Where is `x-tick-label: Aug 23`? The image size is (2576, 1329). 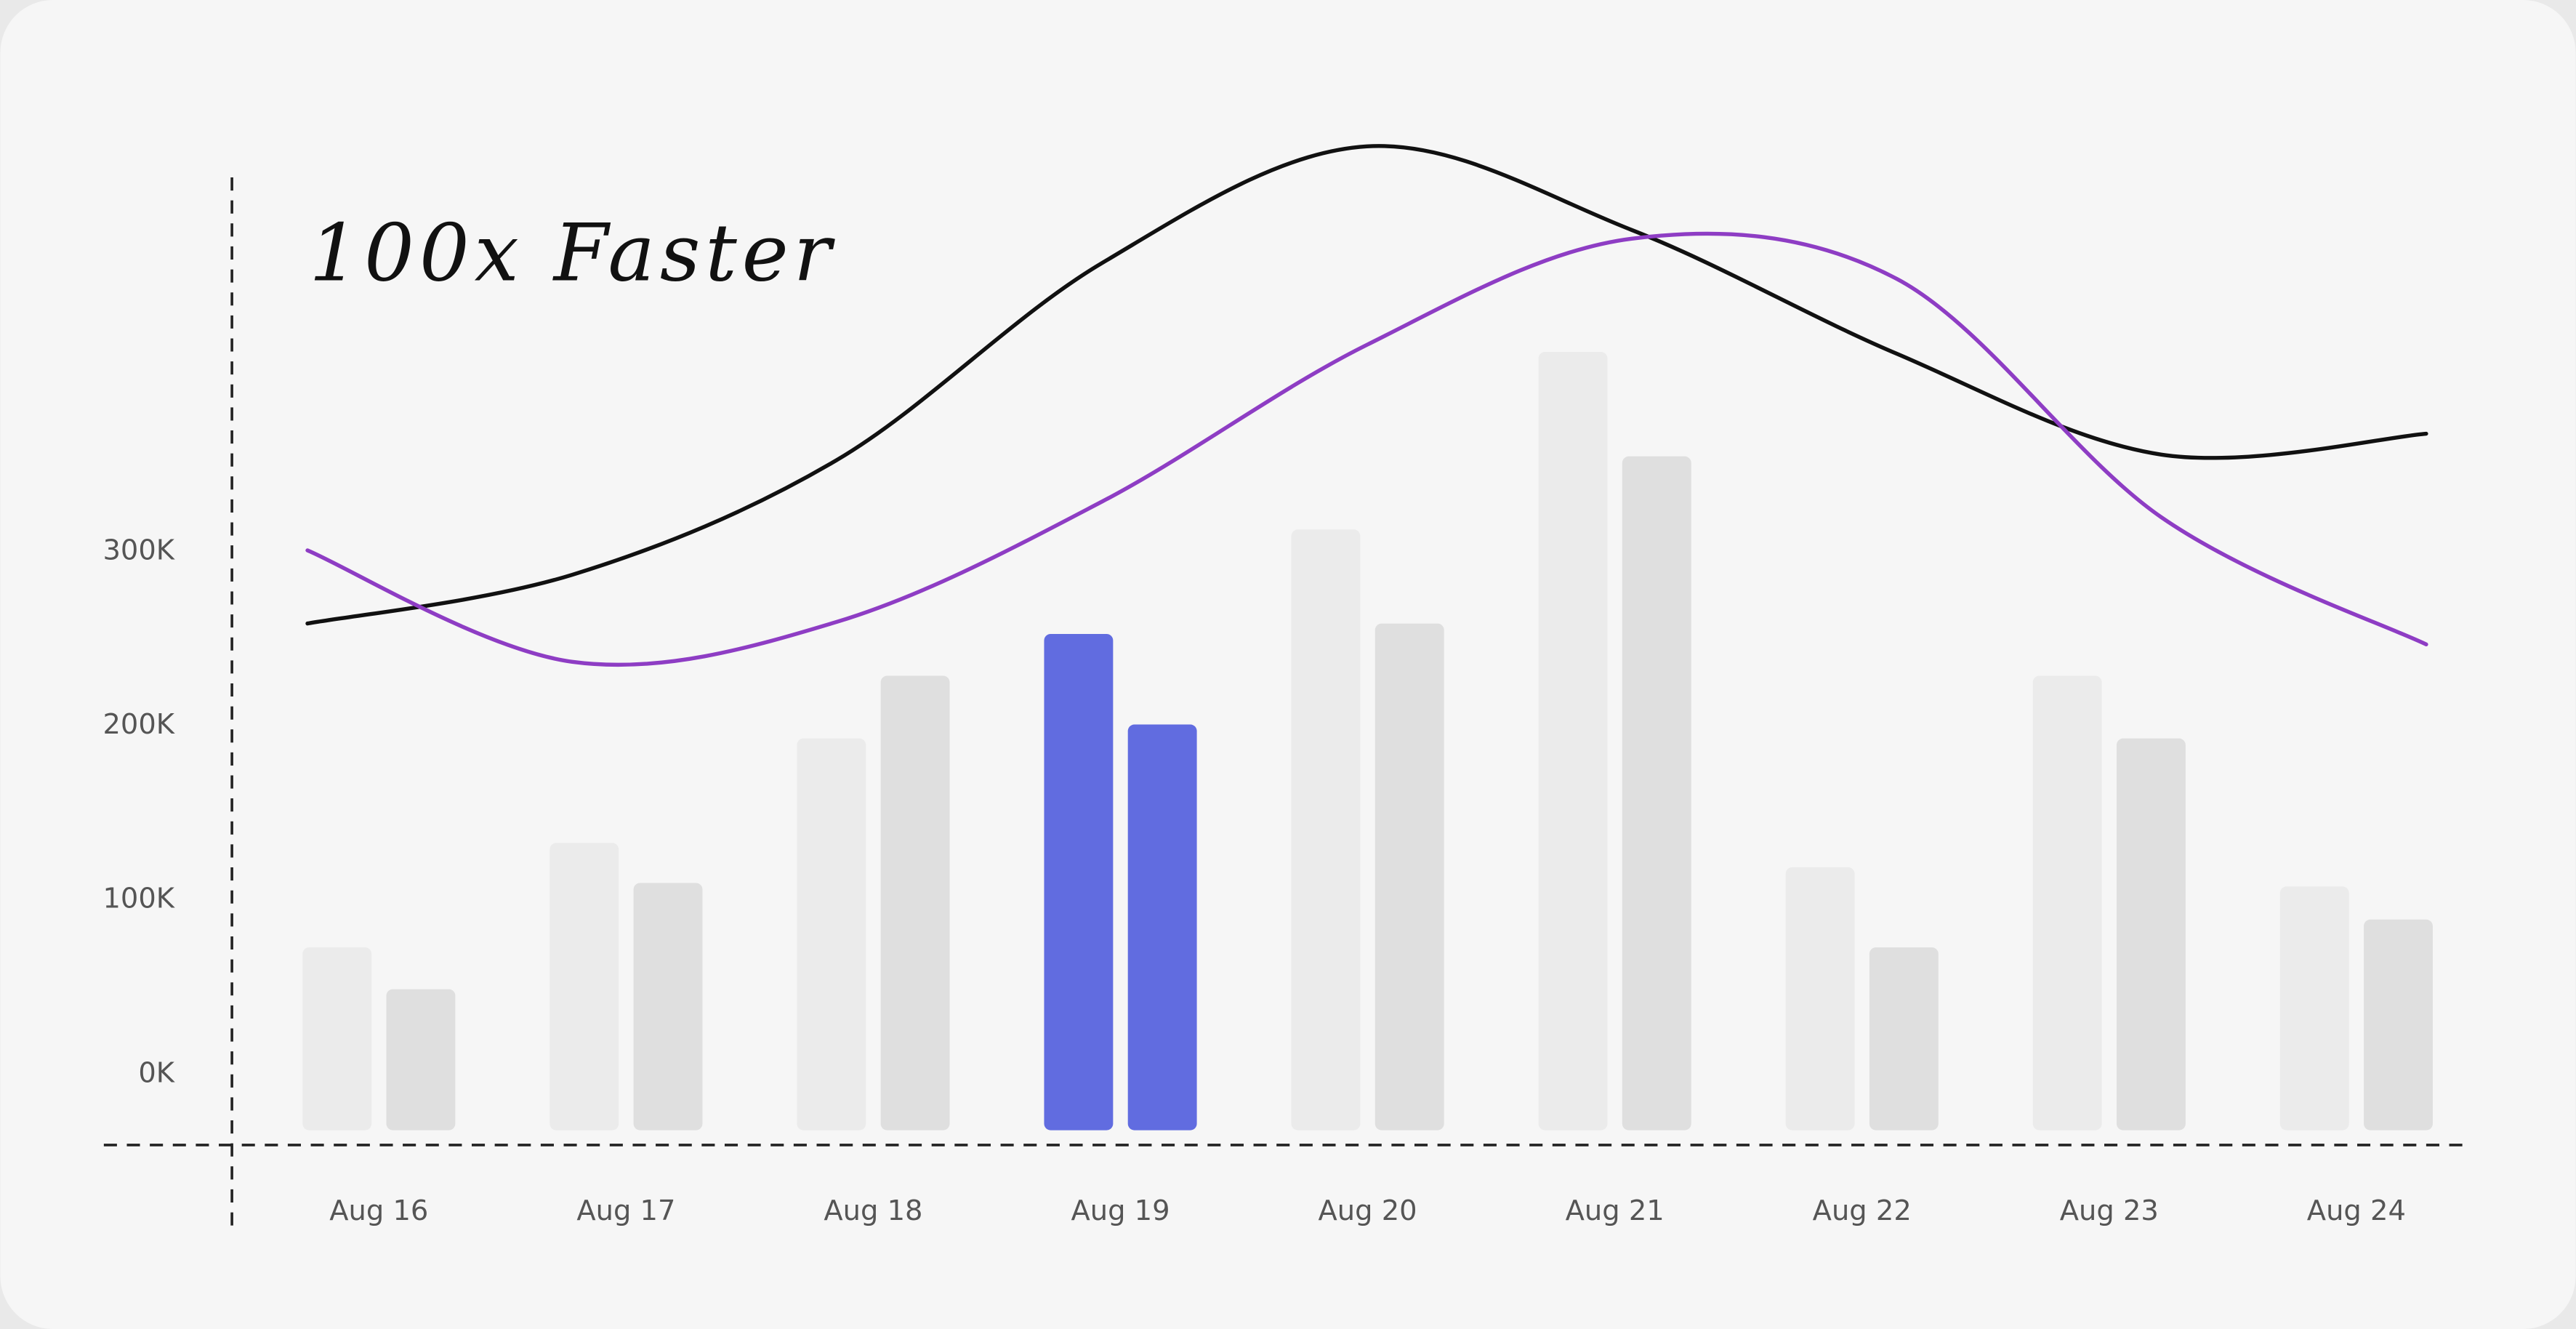 x-tick-label: Aug 23 is located at coordinates (2109, 1211).